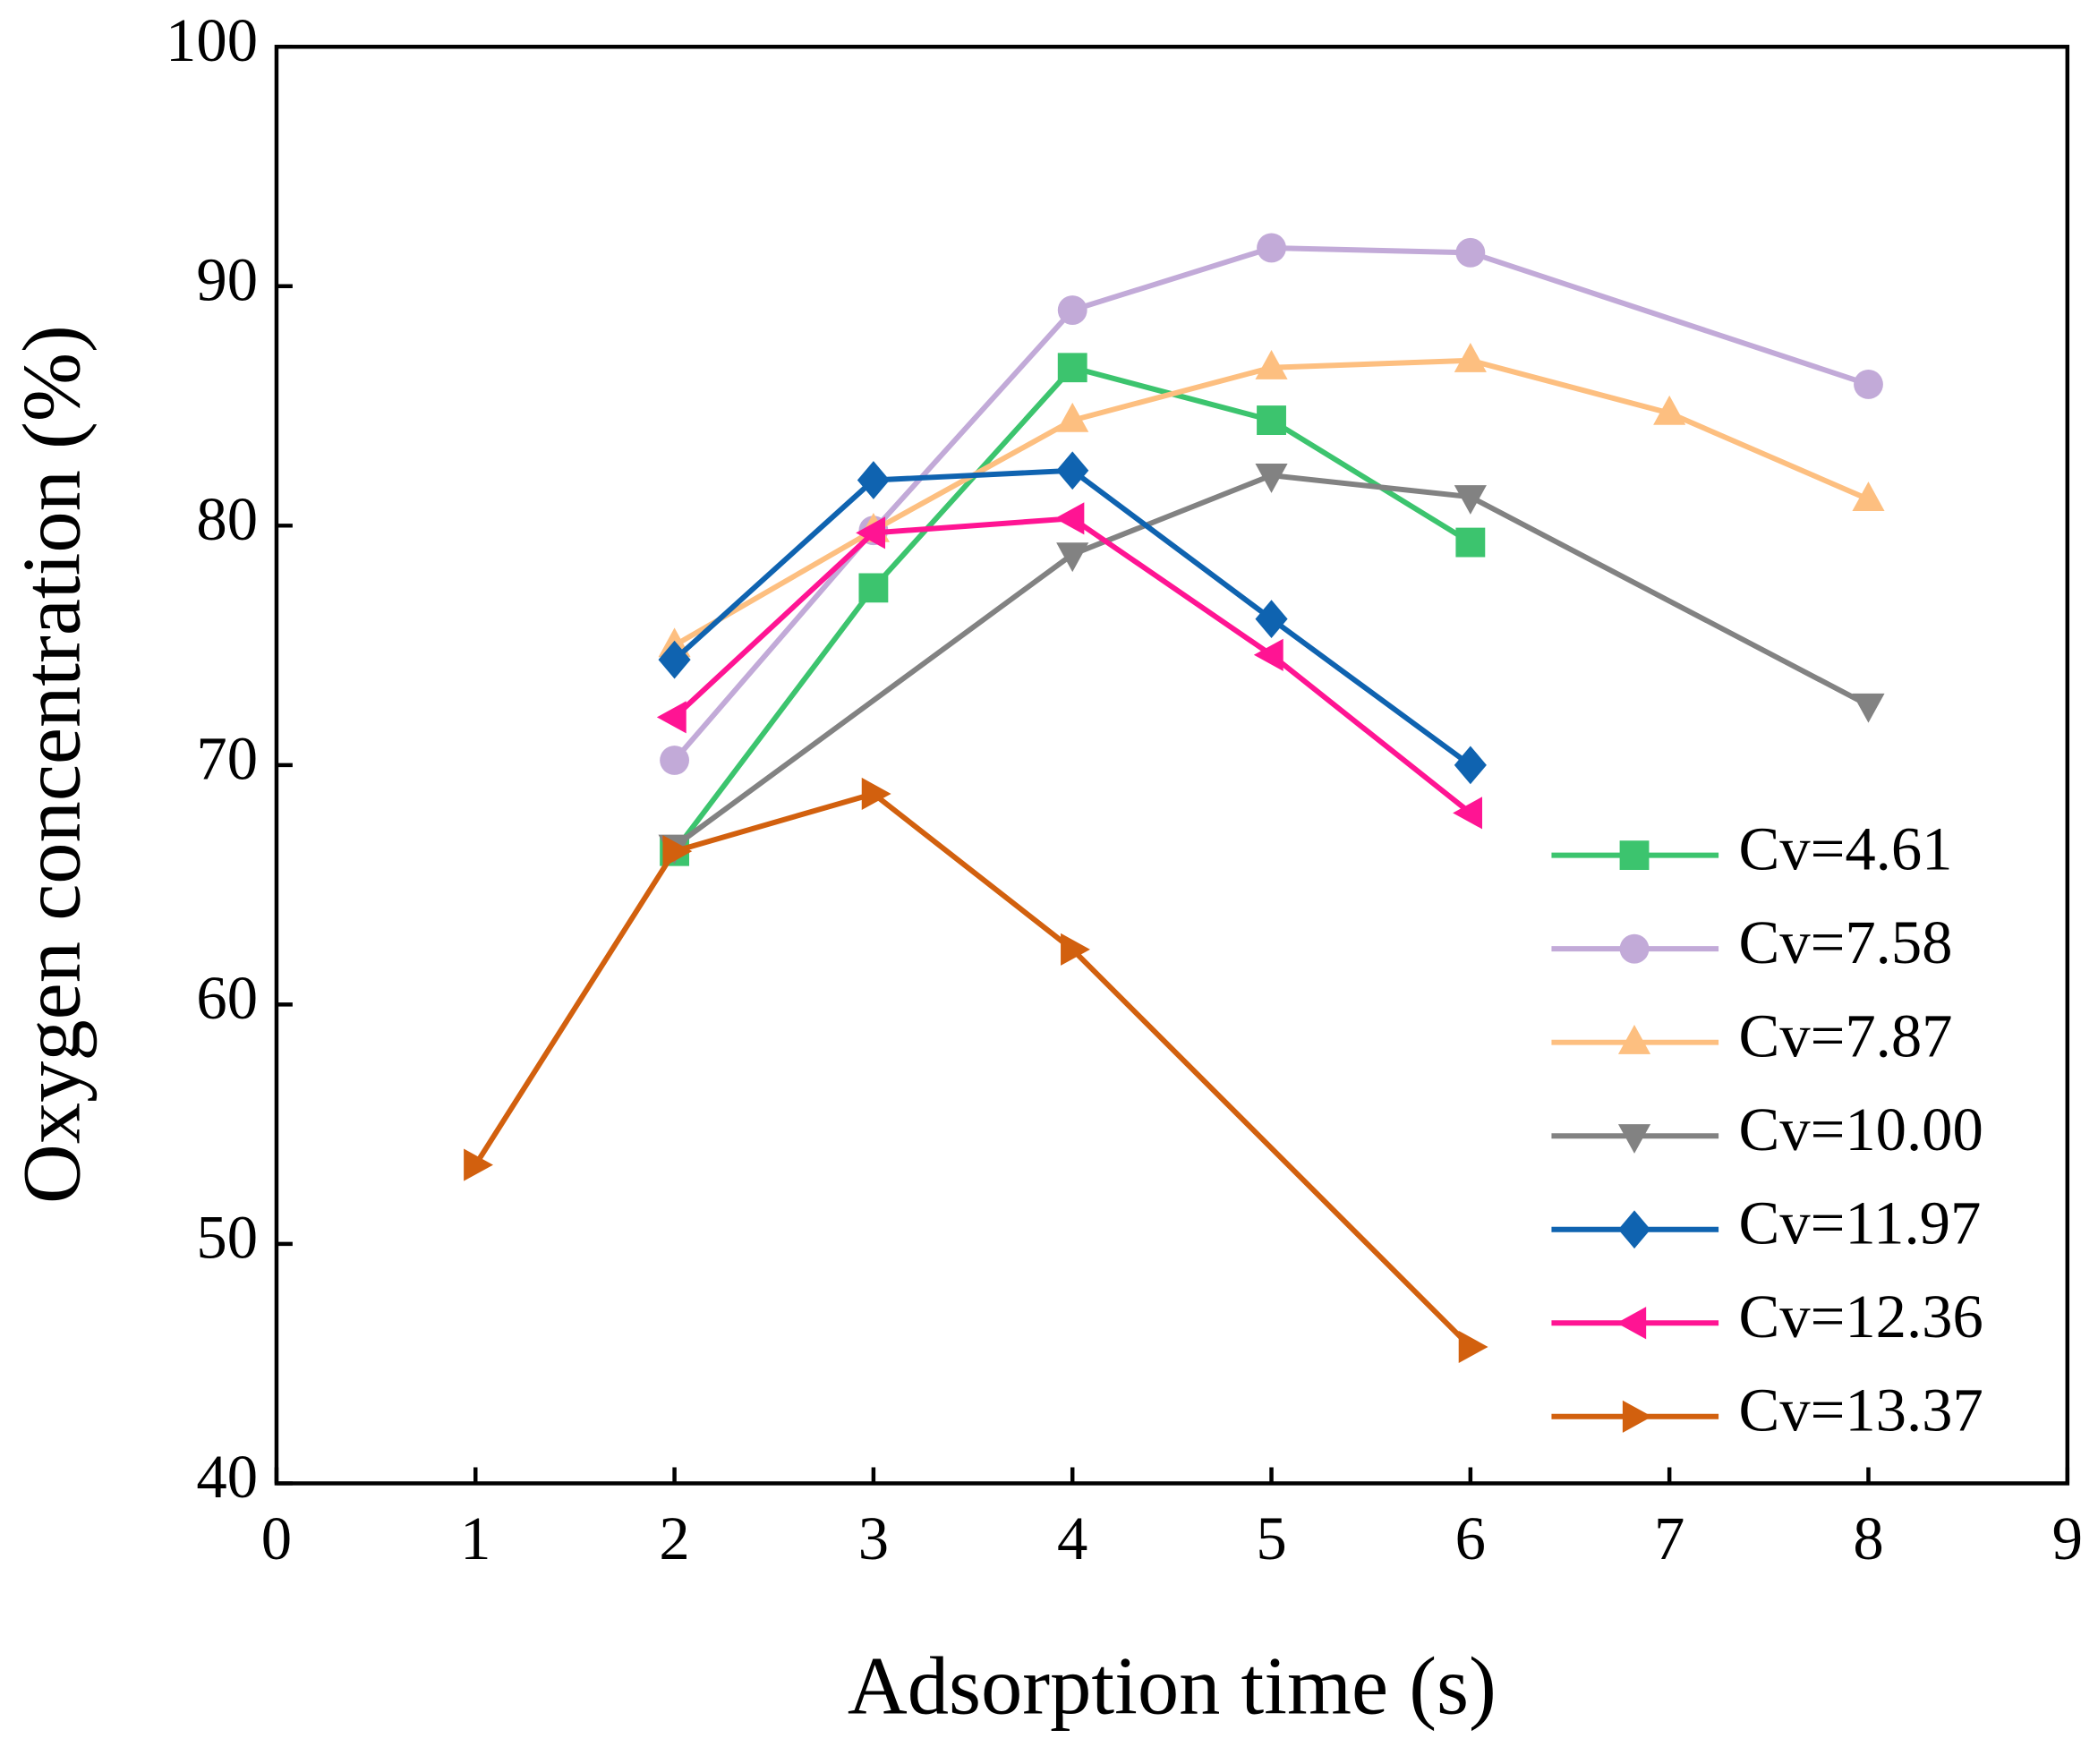 Image resolution: width=2098 pixels, height=1764 pixels. I want to click on legend-label: Cv=10.00, so click(1861, 1129).